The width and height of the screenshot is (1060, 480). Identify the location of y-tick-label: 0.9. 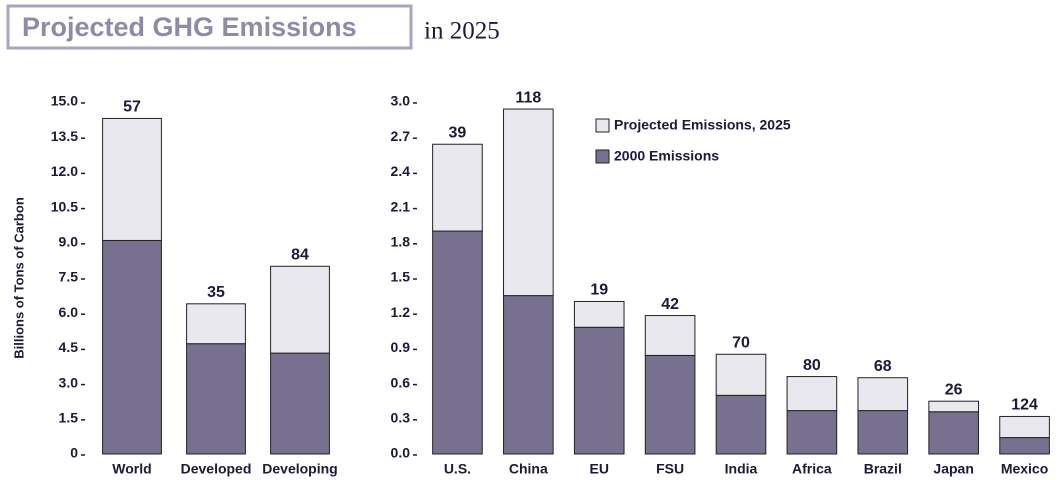
(401, 347).